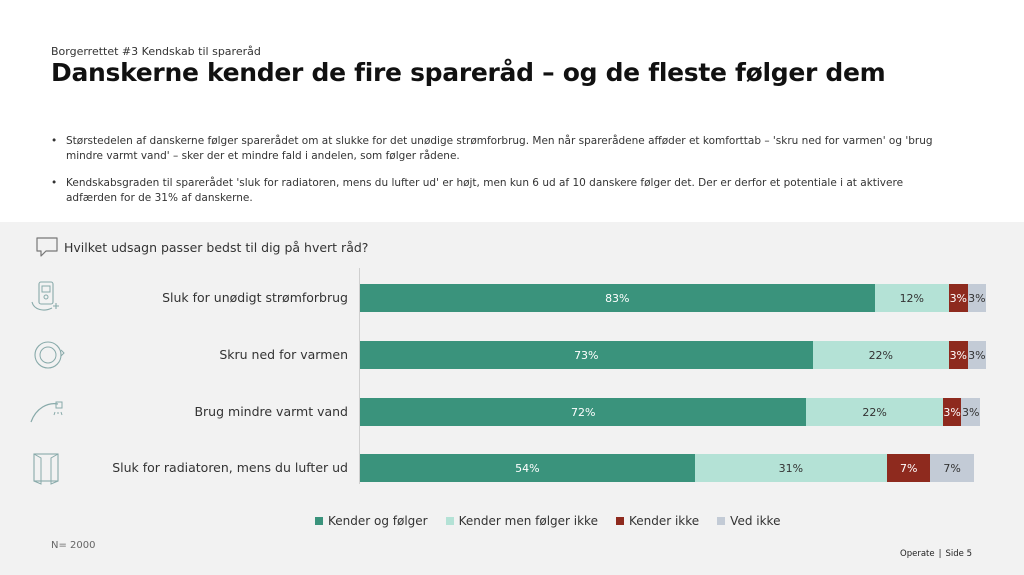 The image size is (1024, 575). I want to click on bar-segment: 72%, so click(583, 412).